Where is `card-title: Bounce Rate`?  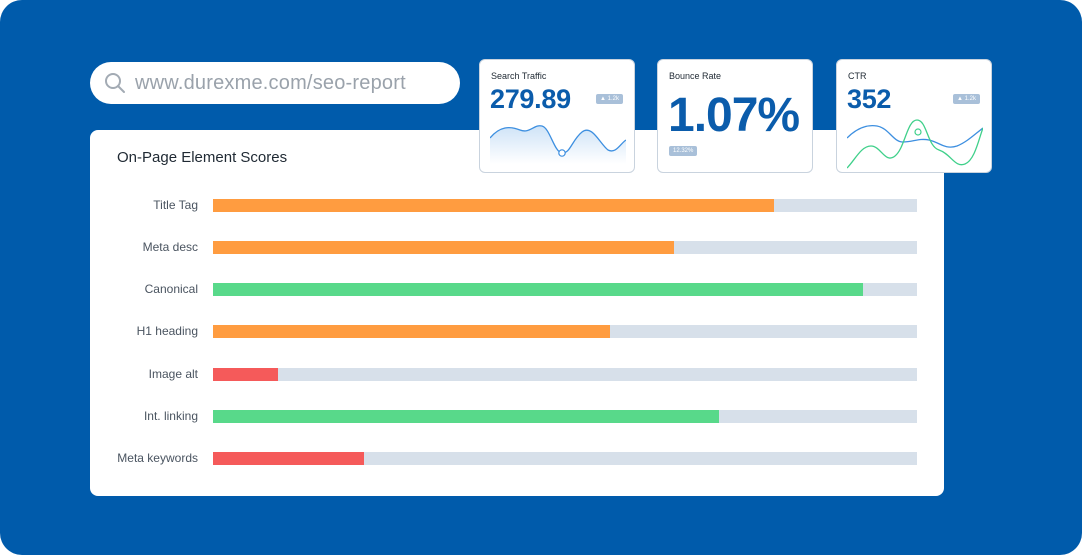 card-title: Bounce Rate is located at coordinates (695, 76).